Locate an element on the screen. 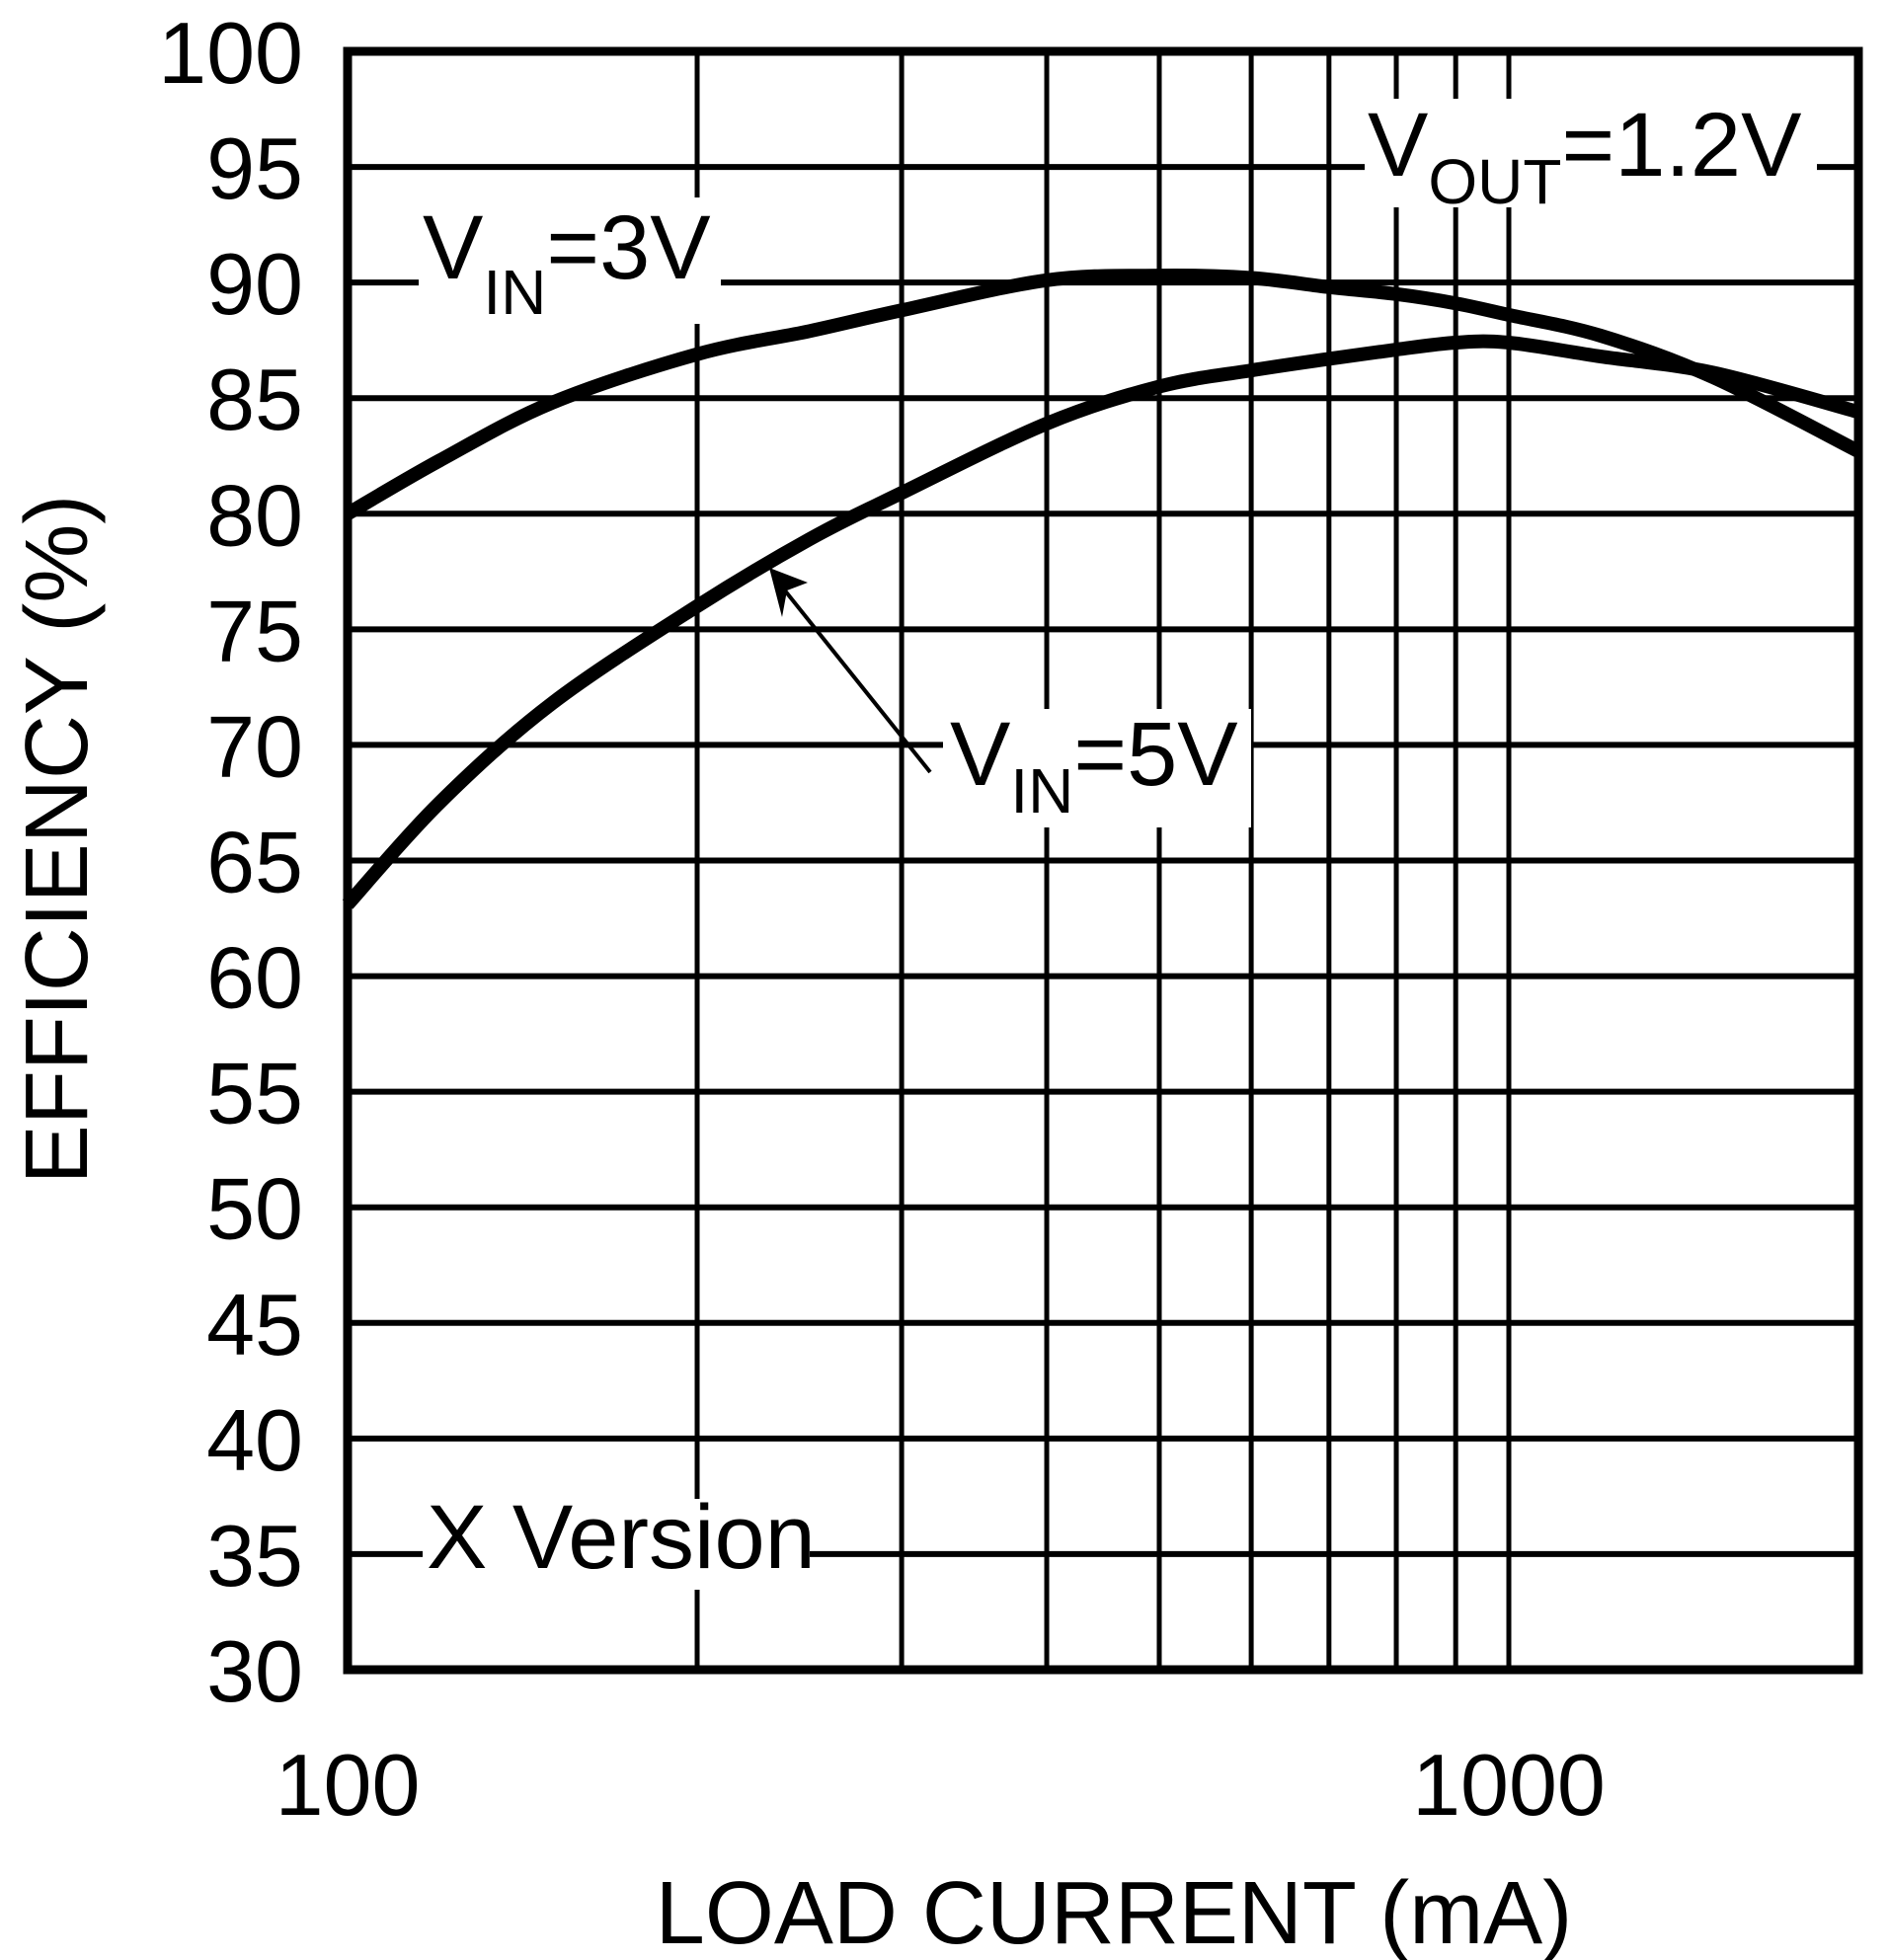  x-axis-title: LOAD CURRENT (mA) is located at coordinates (1114, 1912).